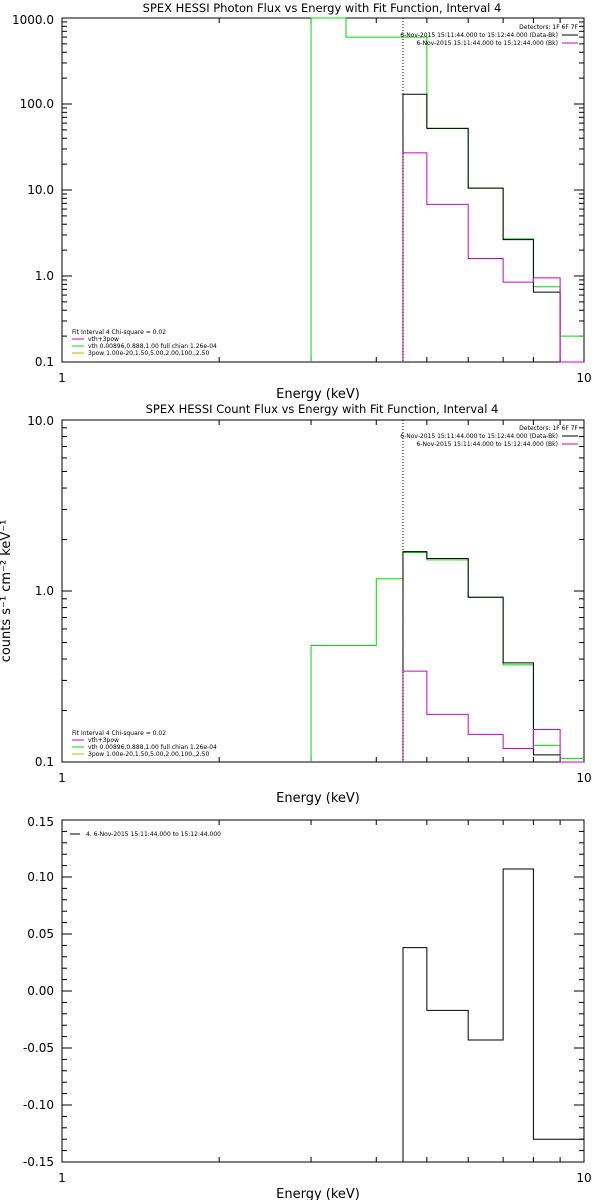 The height and width of the screenshot is (1200, 600). I want to click on residuals-ytick-5: 0.10, so click(40, 877).